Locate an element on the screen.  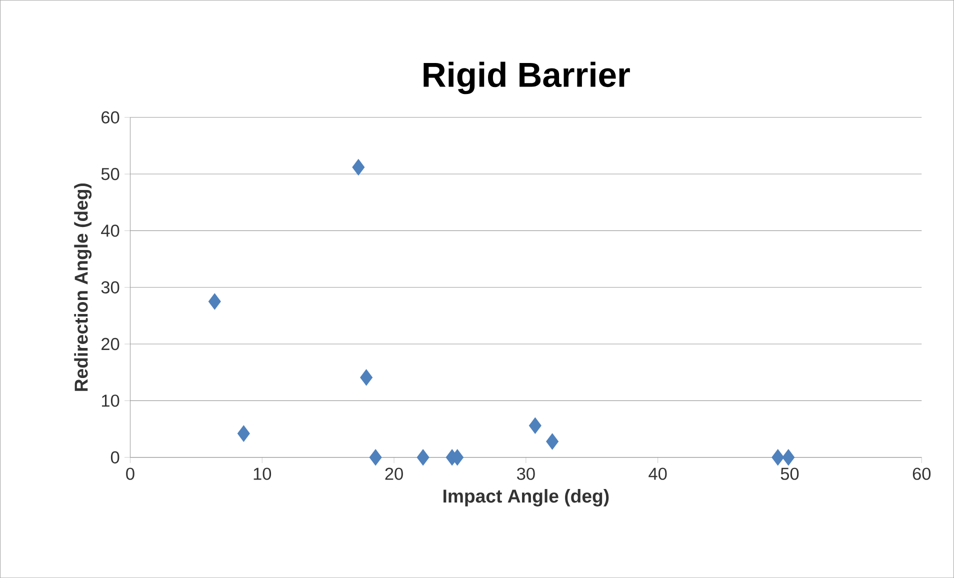
y-tick-label: 60 is located at coordinates (111, 117).